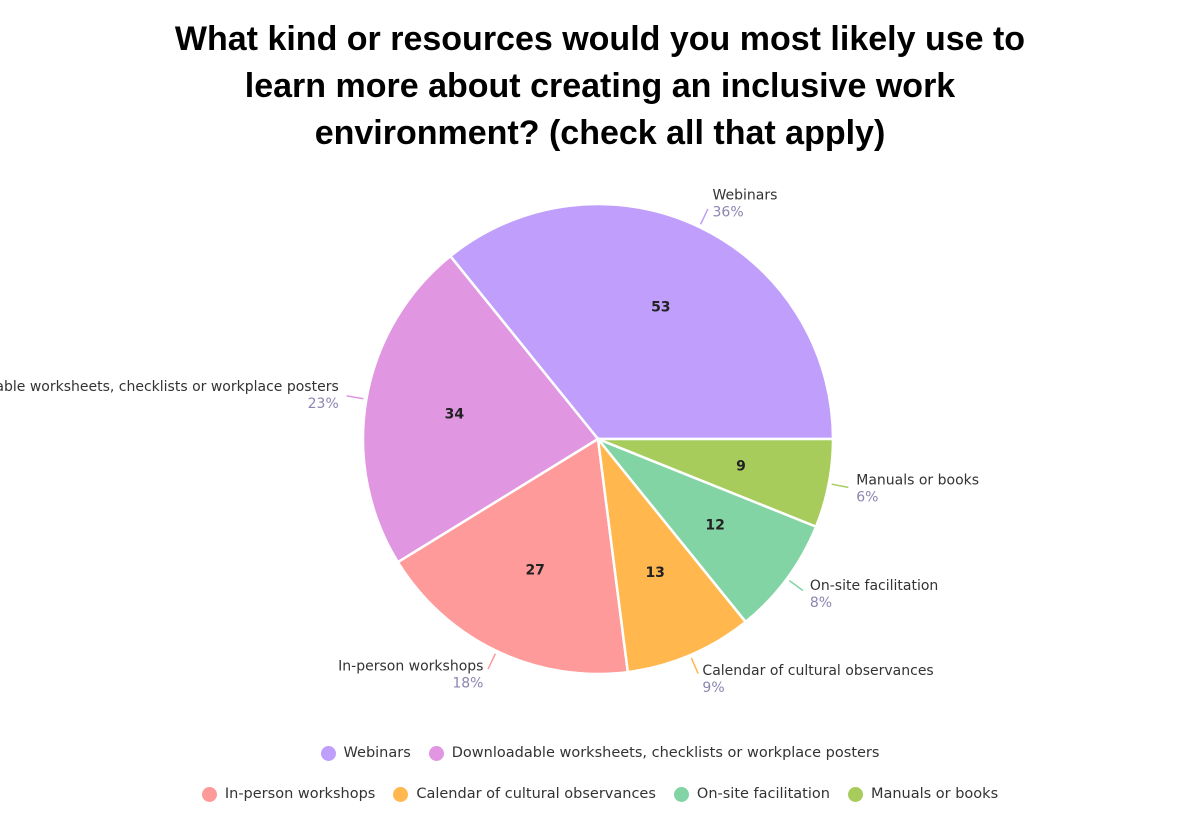 Image resolution: width=1200 pixels, height=829 pixels. What do you see at coordinates (745, 196) in the screenshot?
I see `slice-label: Webinars` at bounding box center [745, 196].